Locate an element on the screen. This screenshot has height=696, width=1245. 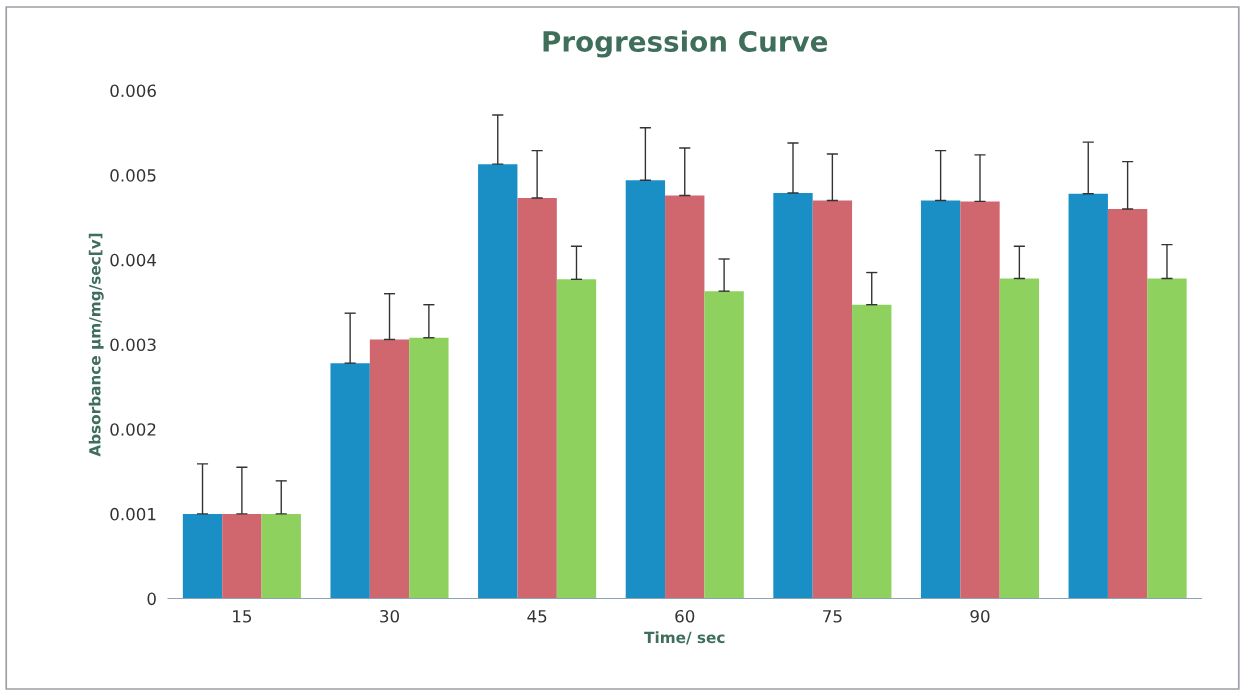
x-axis-title: Time/ sec is located at coordinates (684, 638).